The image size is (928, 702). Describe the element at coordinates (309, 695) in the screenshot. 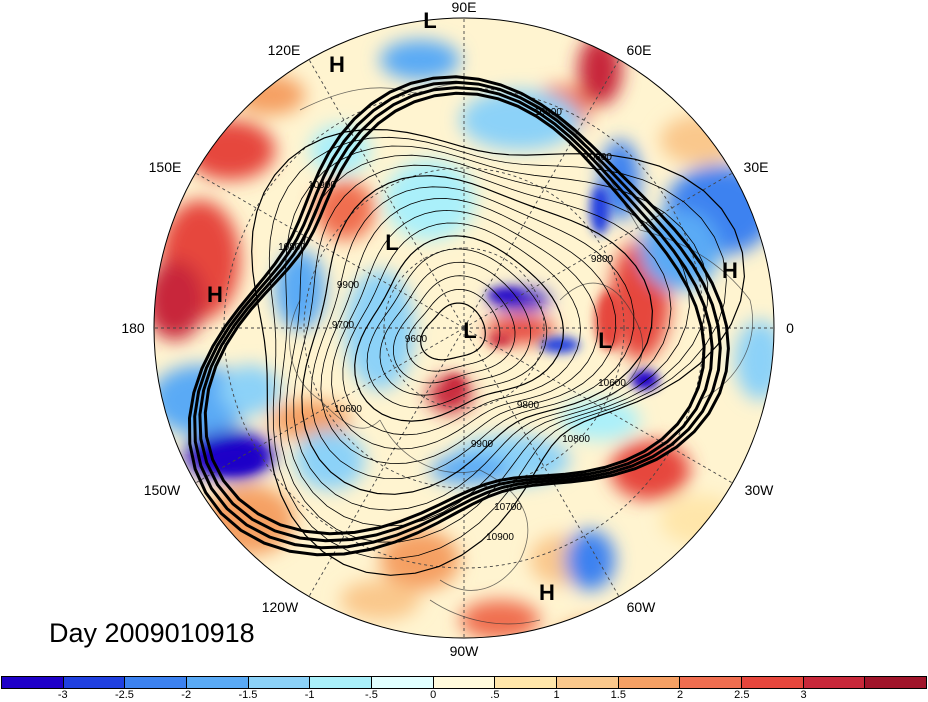

I see `colorbar-tick-label: -1` at that location.